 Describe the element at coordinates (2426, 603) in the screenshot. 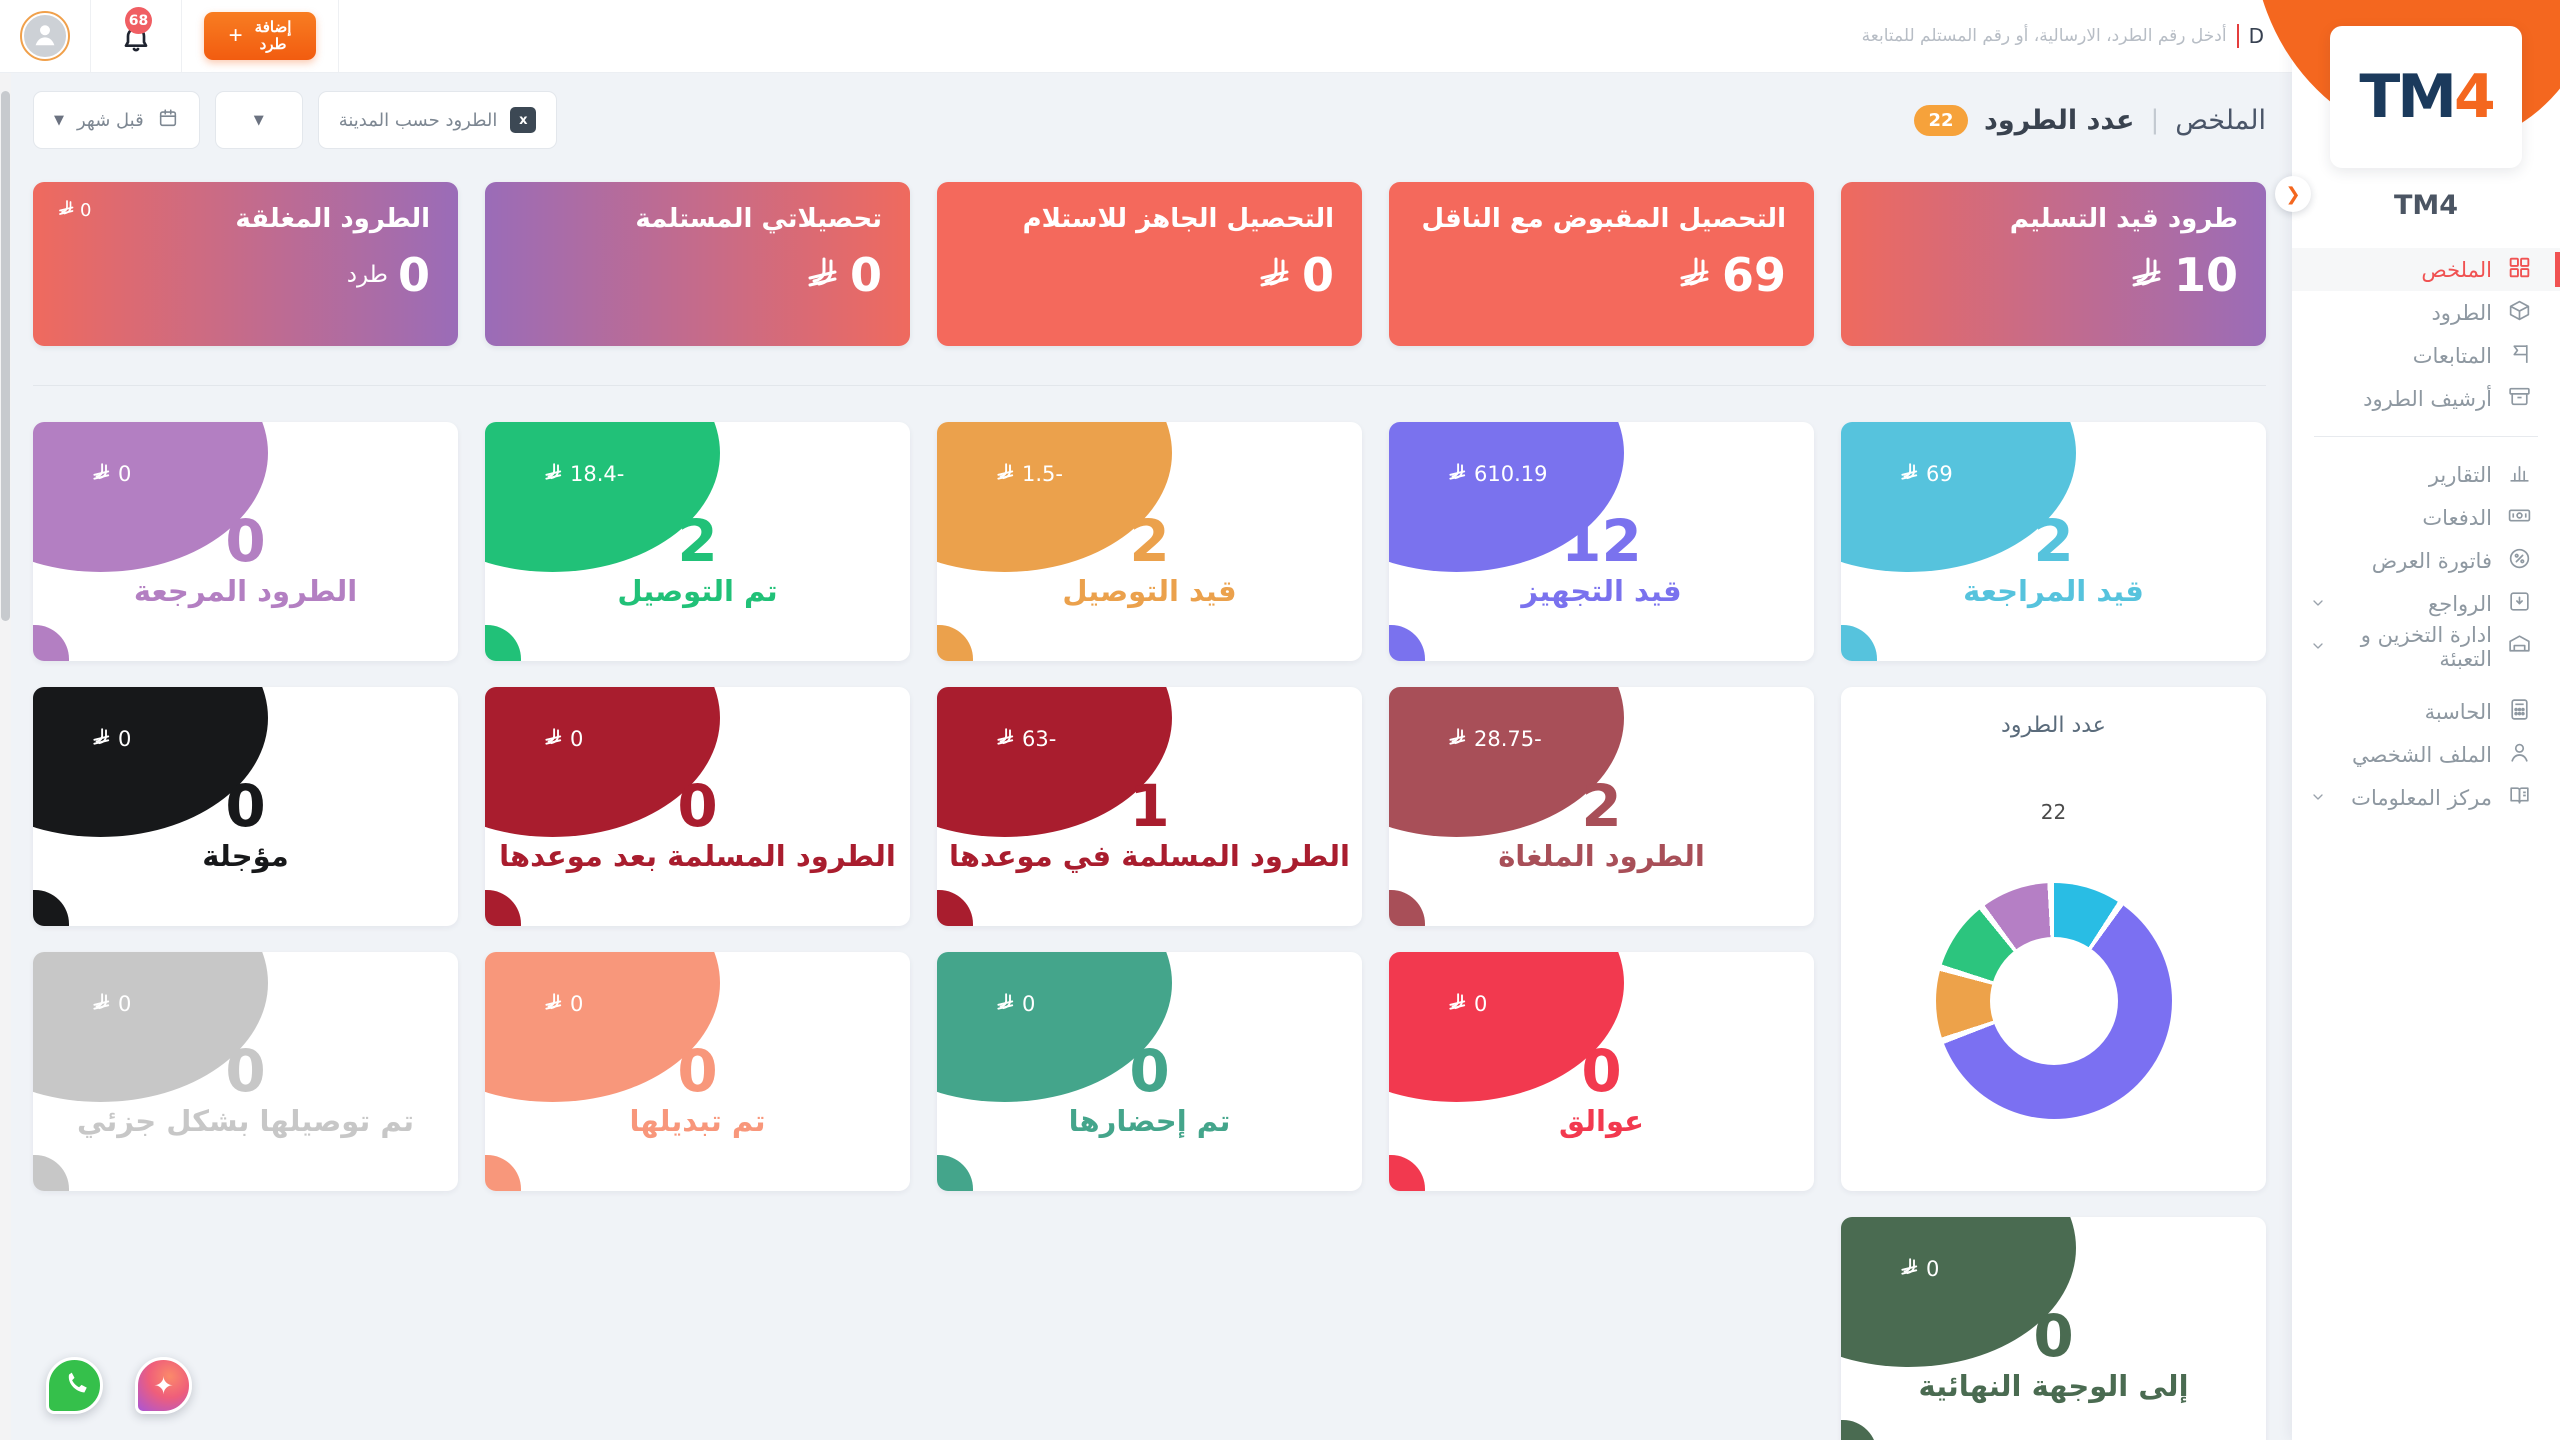

I see `sidebar-item-returns: الرواجع` at that location.